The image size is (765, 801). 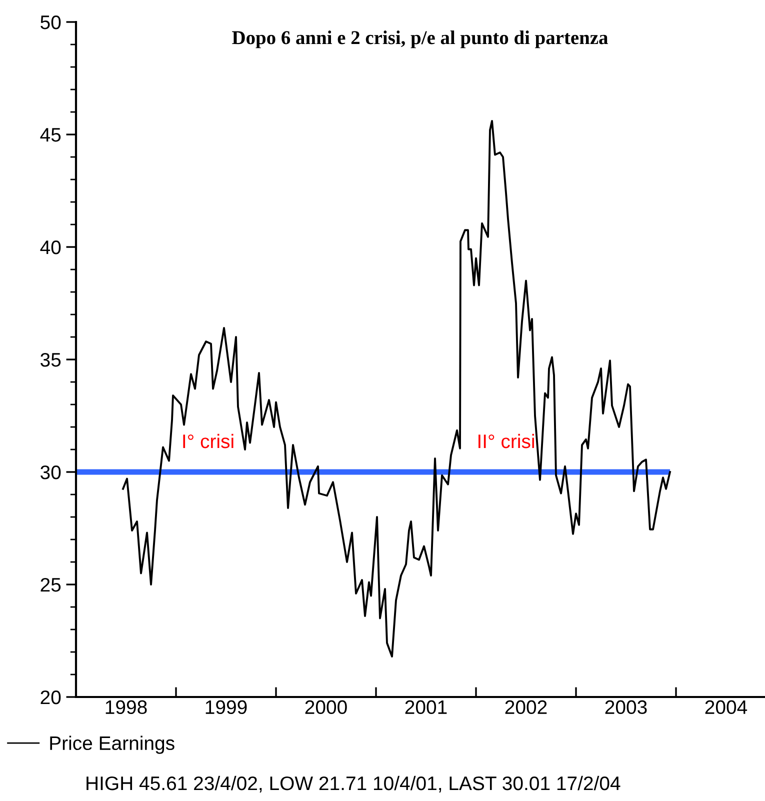 What do you see at coordinates (526, 707) in the screenshot?
I see `x-tick-label: 2002` at bounding box center [526, 707].